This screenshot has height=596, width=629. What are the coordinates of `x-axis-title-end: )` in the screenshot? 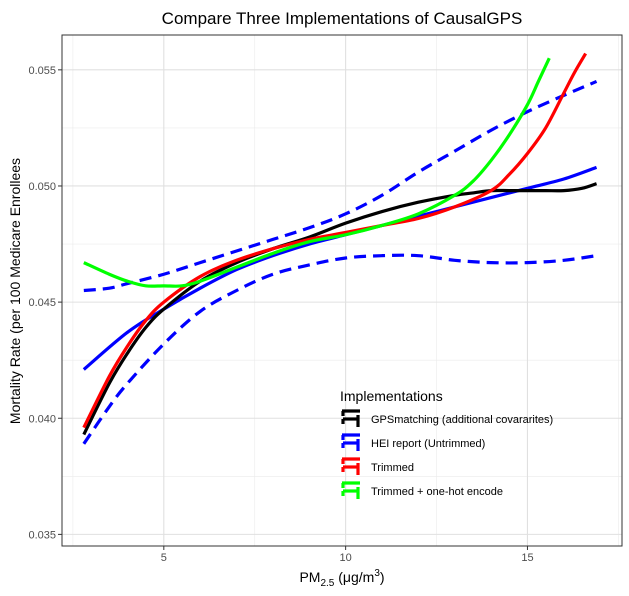 It's located at (382, 577).